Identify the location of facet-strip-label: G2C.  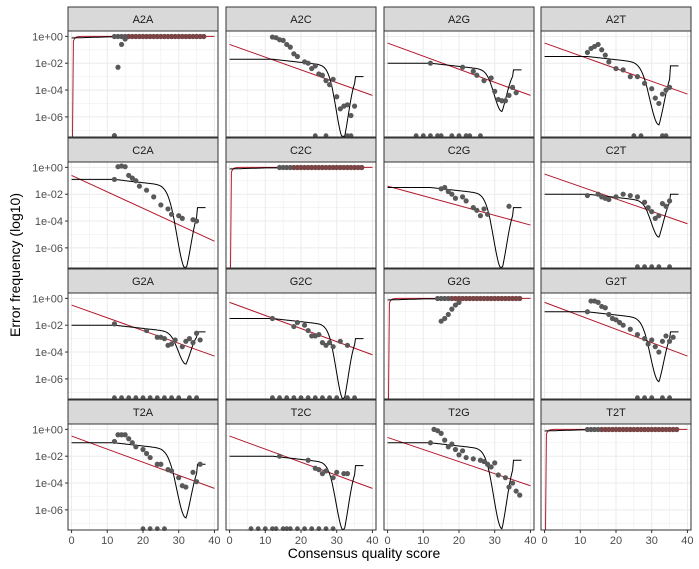
(301, 282).